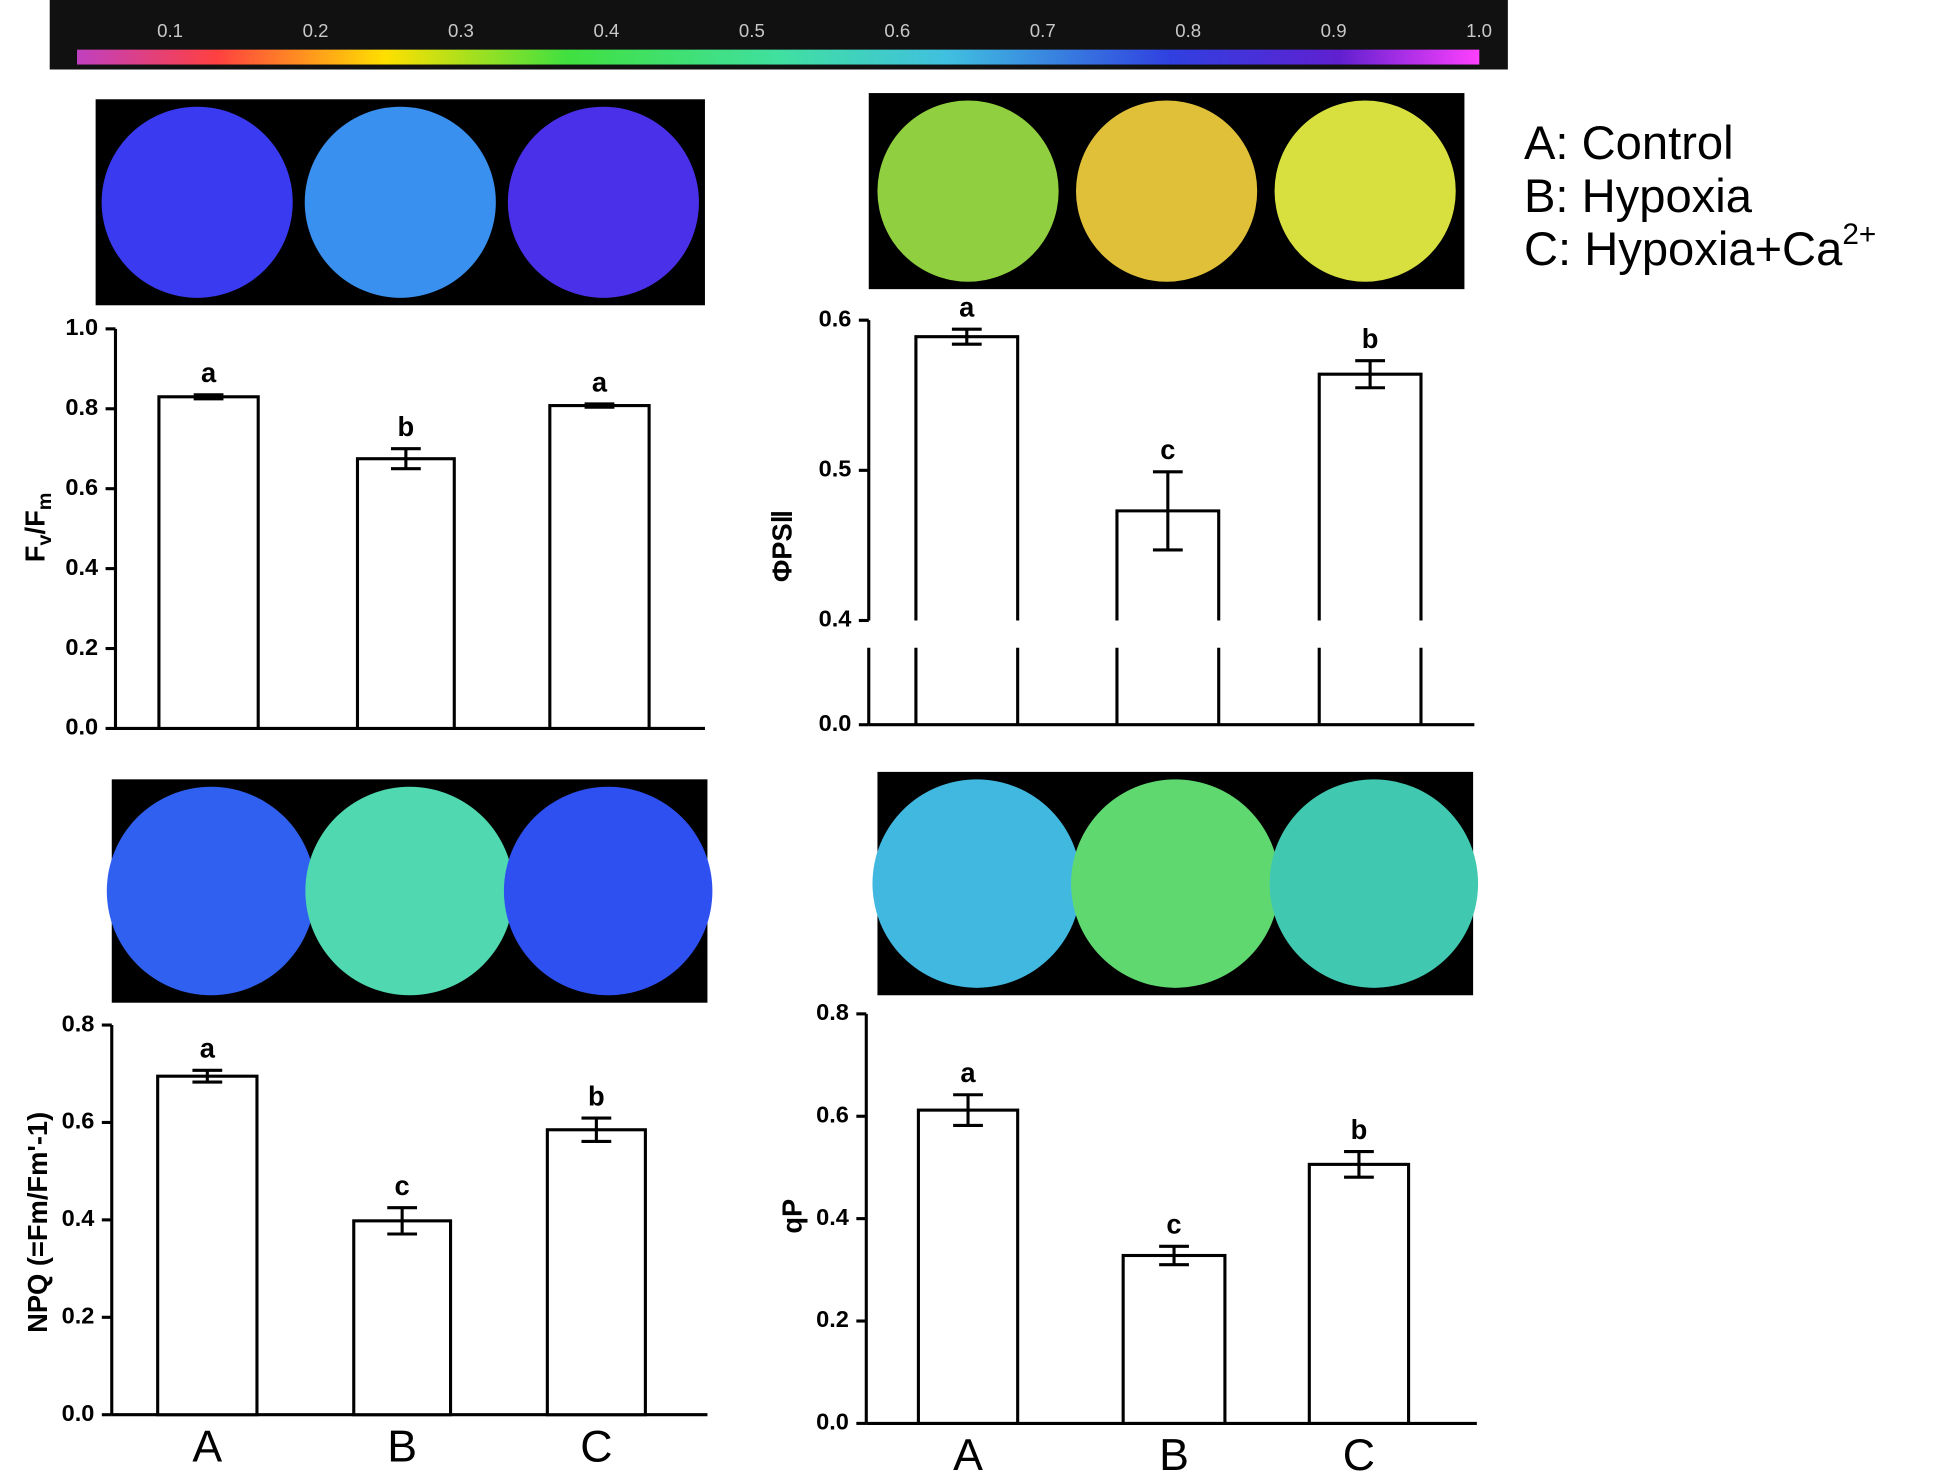  I want to click on y-axis-label: NPQ (=Fm/Fm'-1), so click(37, 1222).